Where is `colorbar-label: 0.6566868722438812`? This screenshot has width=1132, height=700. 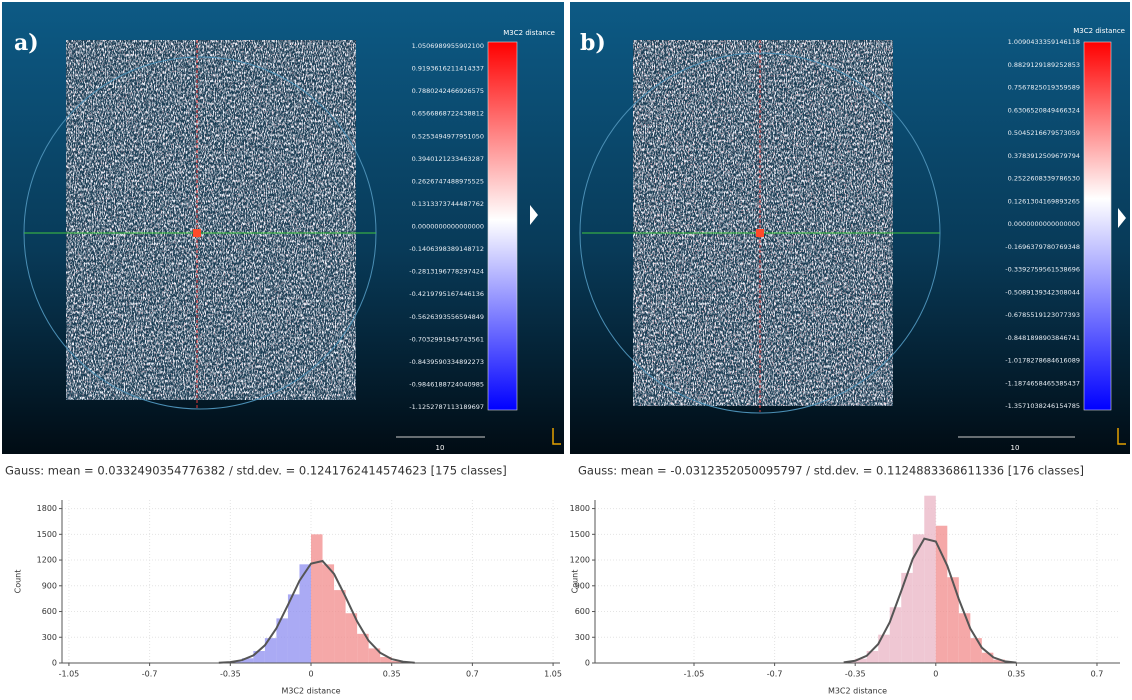 colorbar-label: 0.6566868722438812 is located at coordinates (448, 114).